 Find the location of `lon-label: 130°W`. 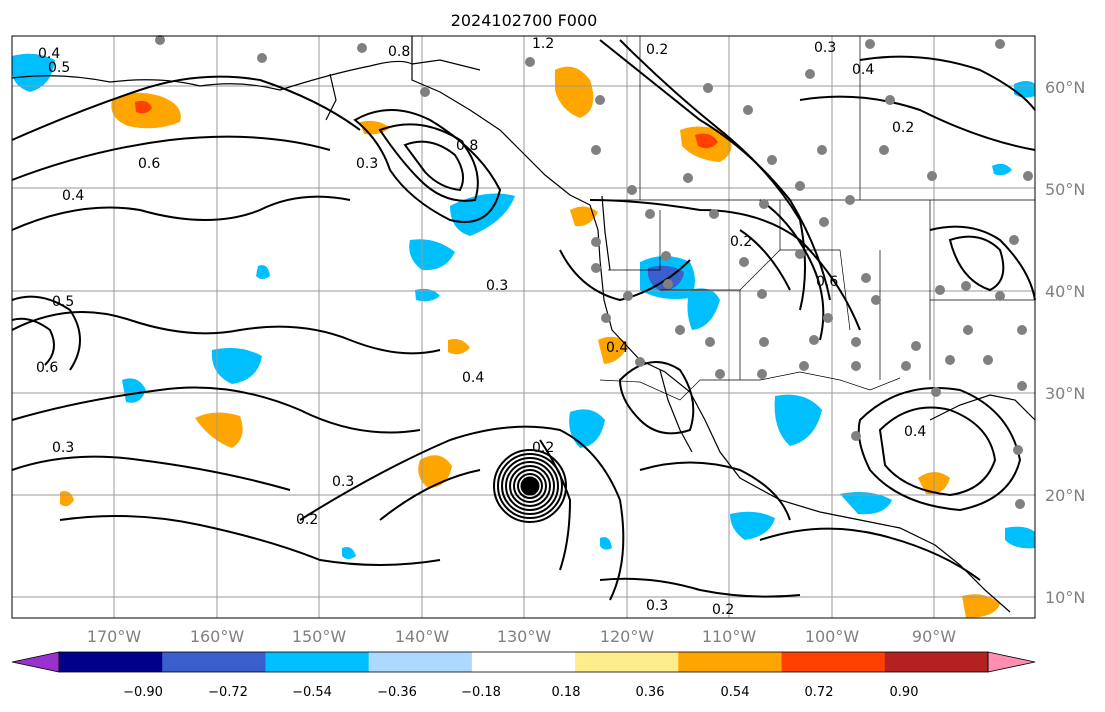

lon-label: 130°W is located at coordinates (524, 636).